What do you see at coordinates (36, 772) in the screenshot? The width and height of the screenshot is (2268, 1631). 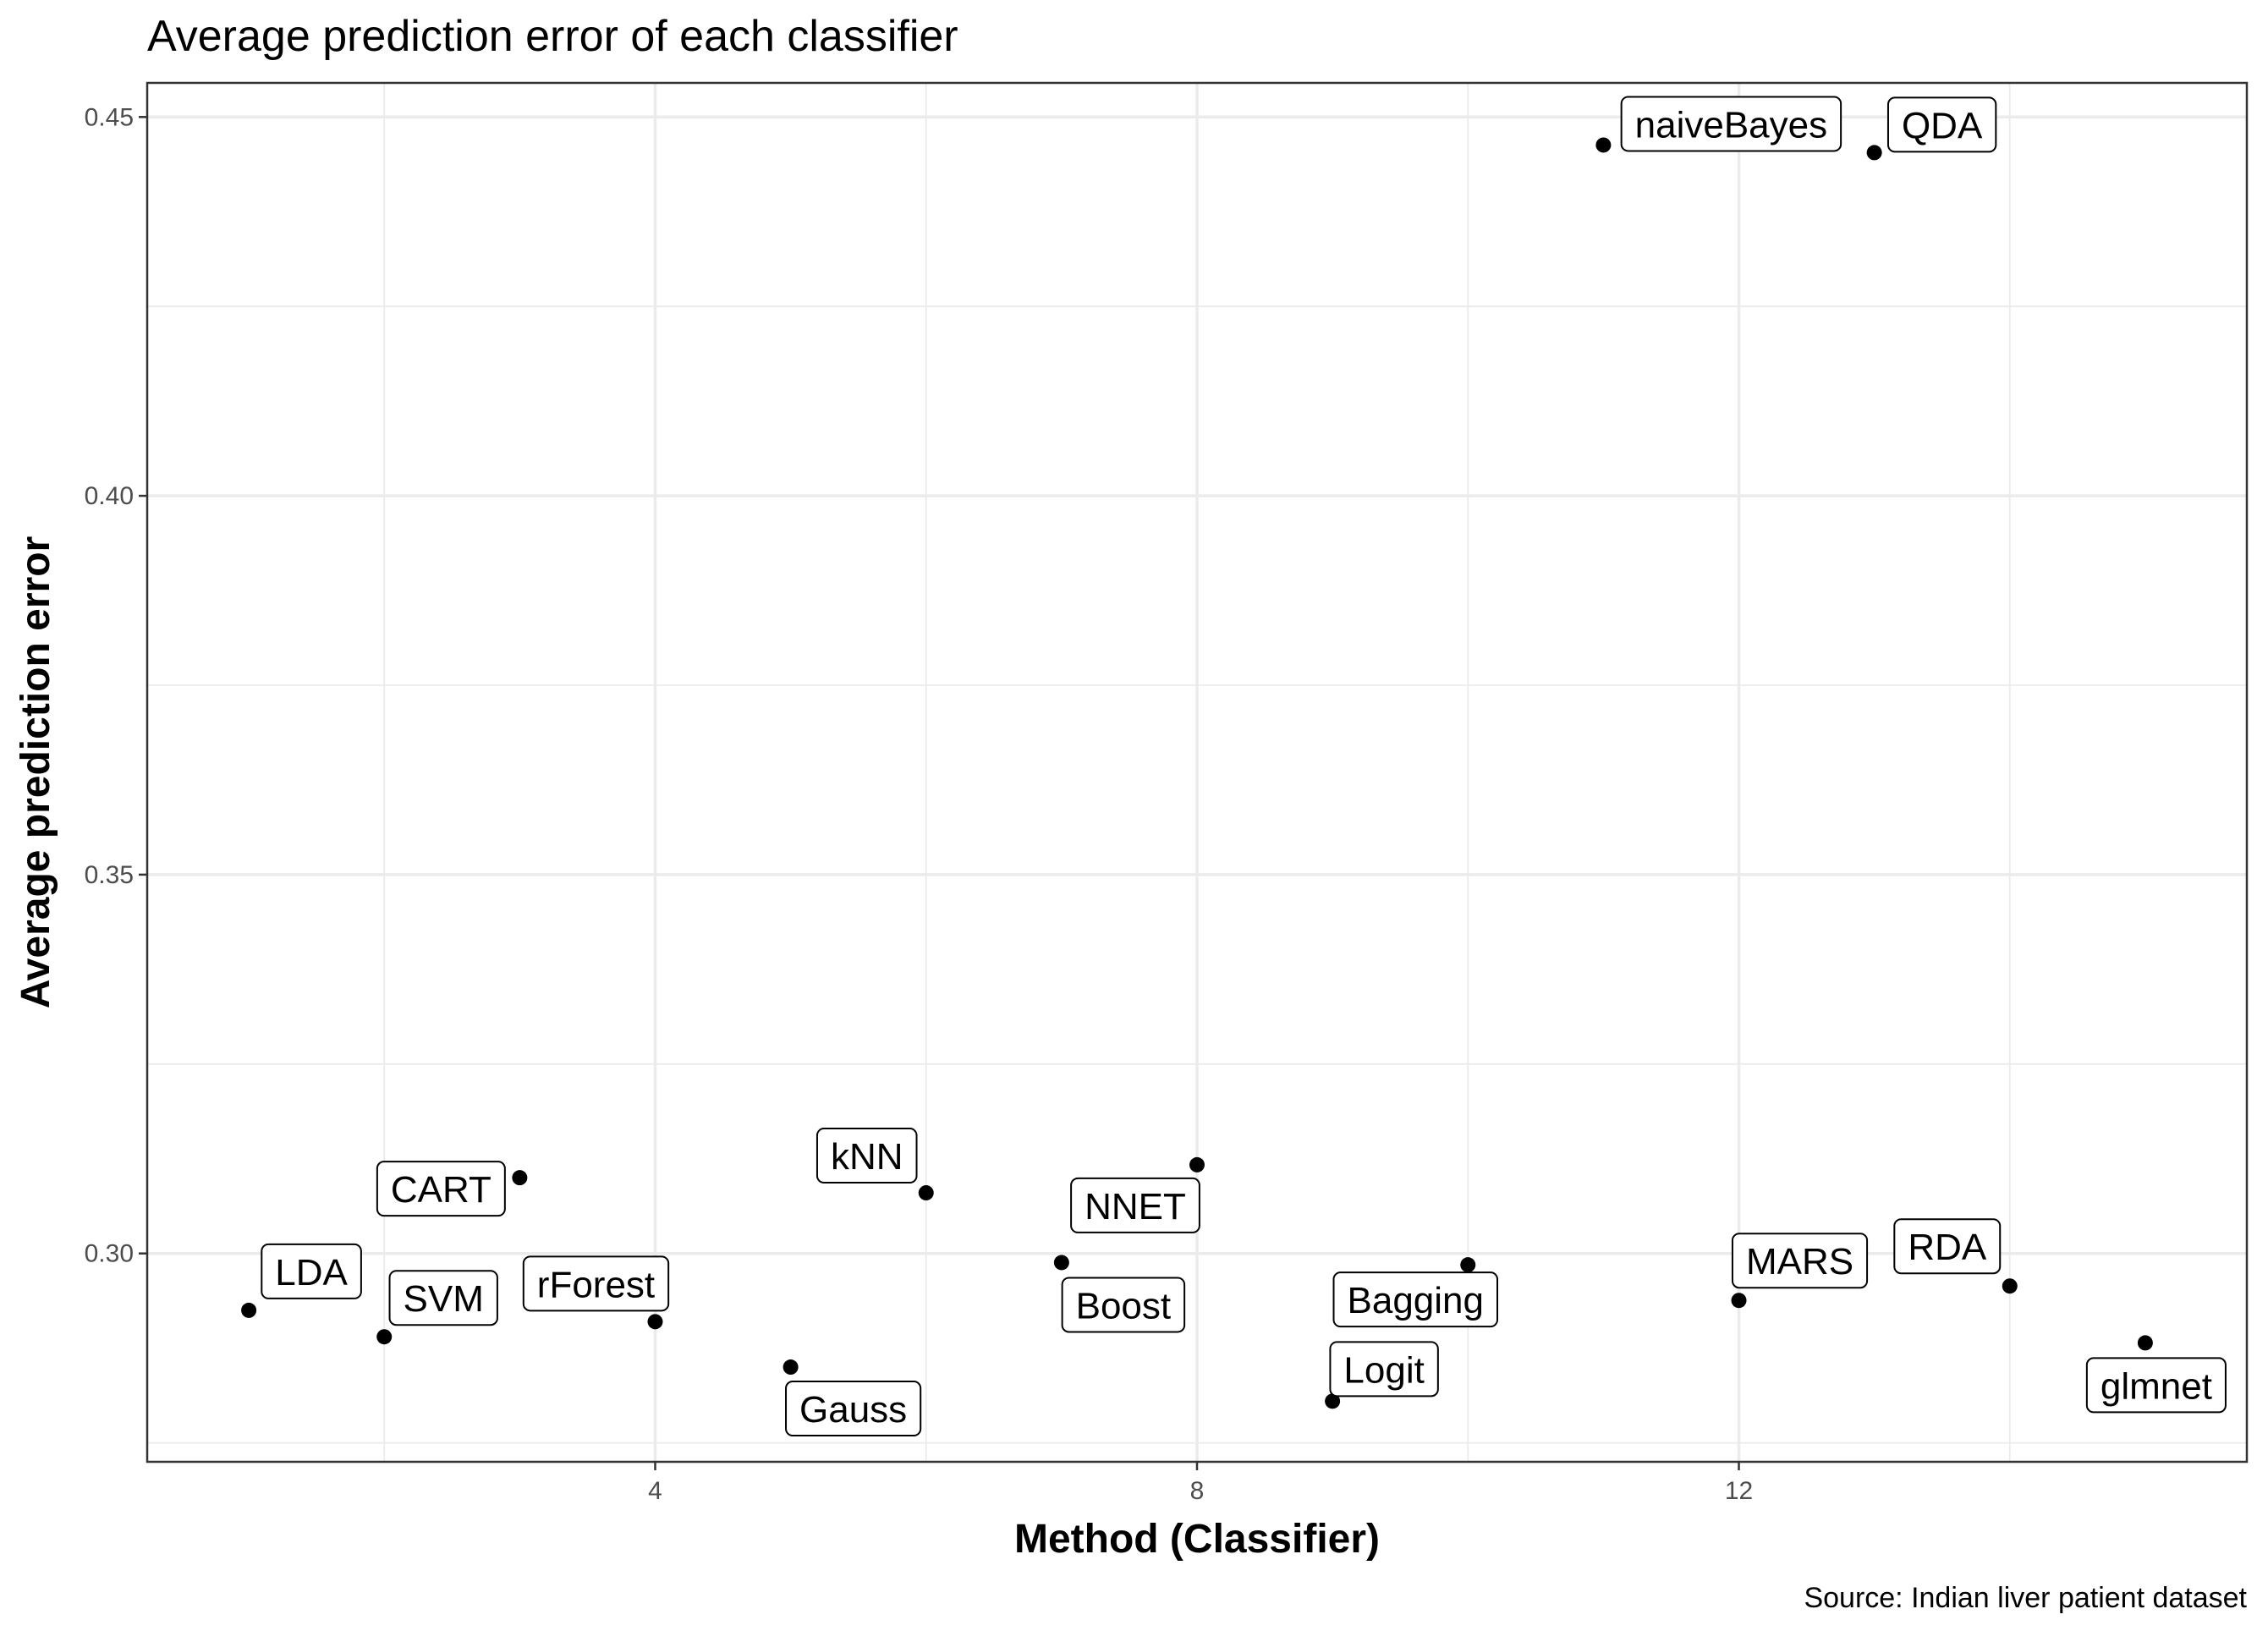 I see `y-axis-title: Average prediction error` at bounding box center [36, 772].